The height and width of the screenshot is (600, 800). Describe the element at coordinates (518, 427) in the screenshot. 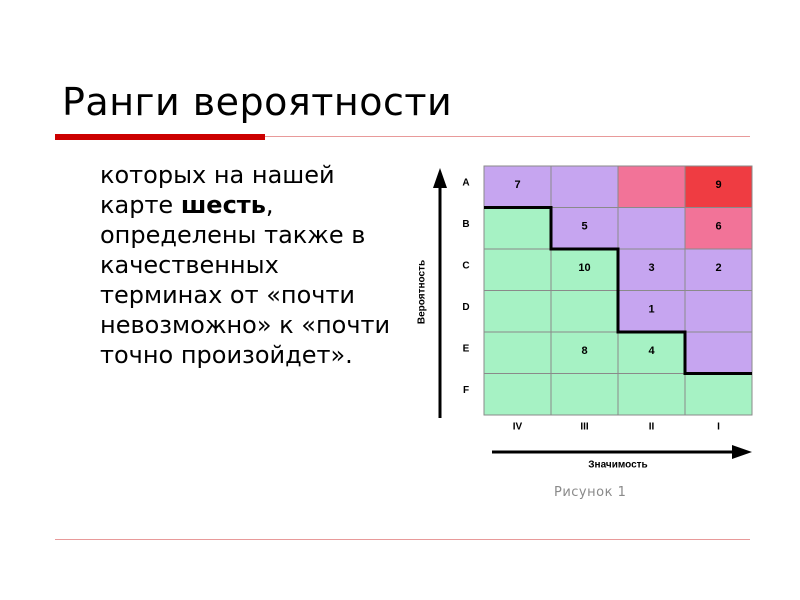

I see `column-label-iv: IV` at that location.